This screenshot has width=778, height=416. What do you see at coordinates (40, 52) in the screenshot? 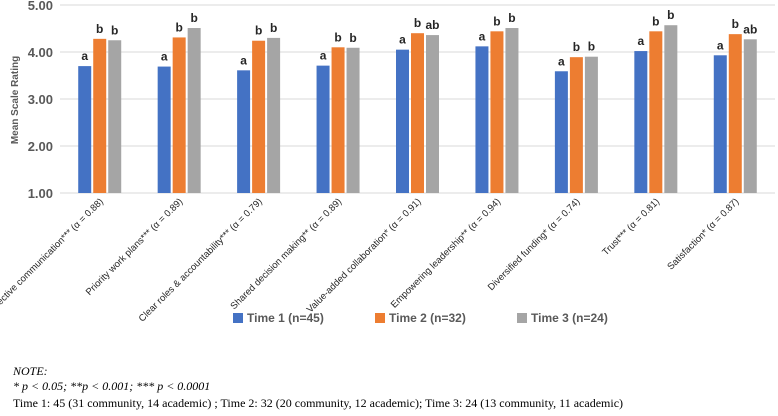
I see `y-tick-label: 4.00` at bounding box center [40, 52].